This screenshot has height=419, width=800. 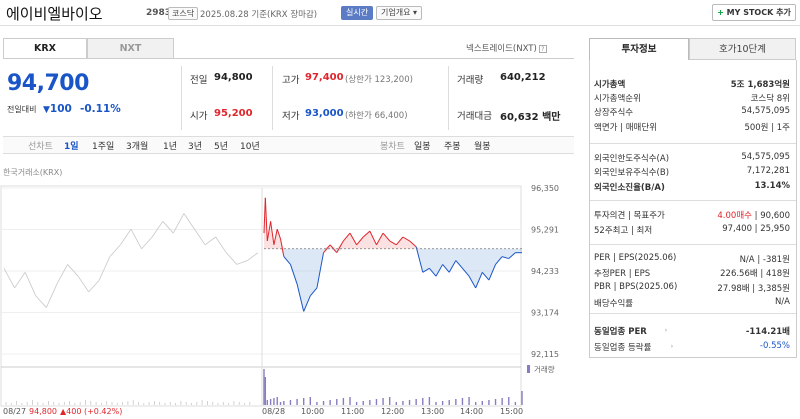 What do you see at coordinates (770, 99) in the screenshot?
I see `info-value: 코스닥 8위` at bounding box center [770, 99].